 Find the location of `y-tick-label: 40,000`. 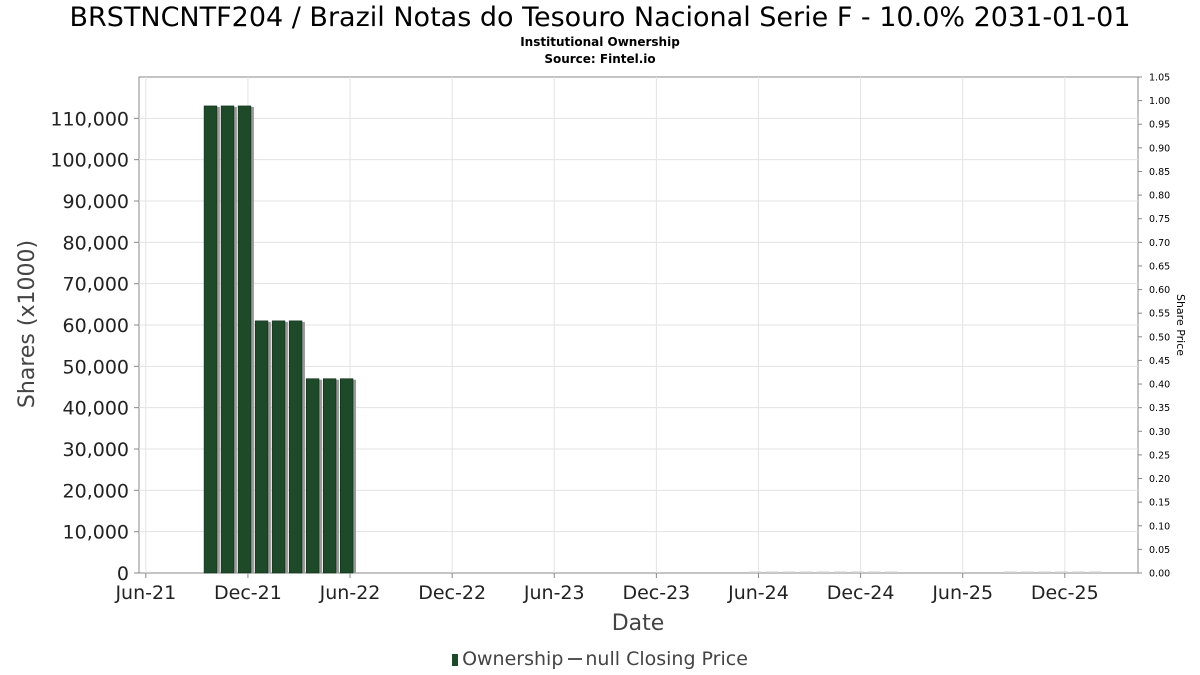

y-tick-label: 40,000 is located at coordinates (96, 409).